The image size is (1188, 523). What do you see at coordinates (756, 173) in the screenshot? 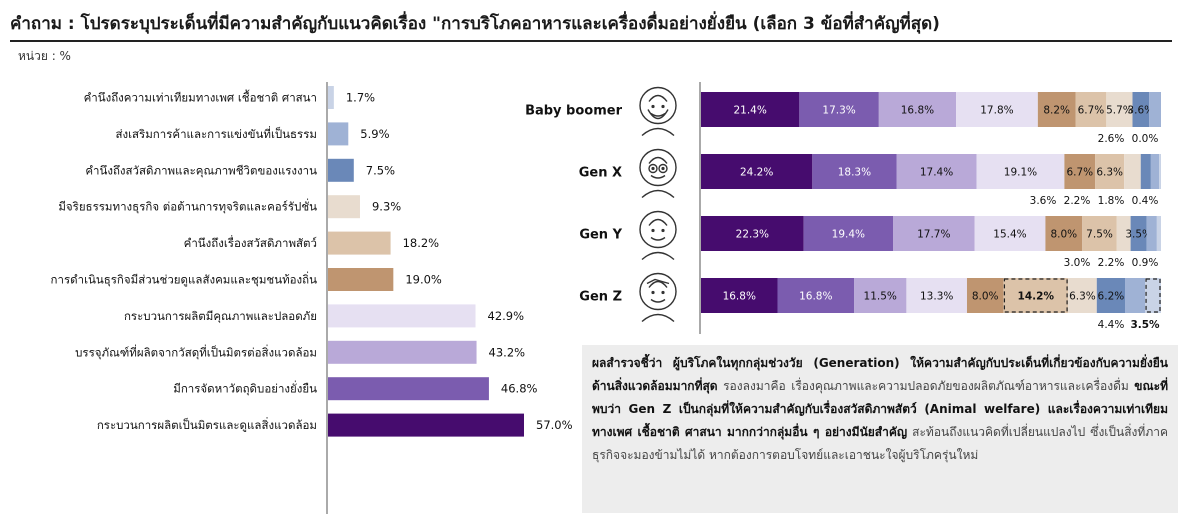
I see `segment-label: 24.2%` at bounding box center [756, 173].